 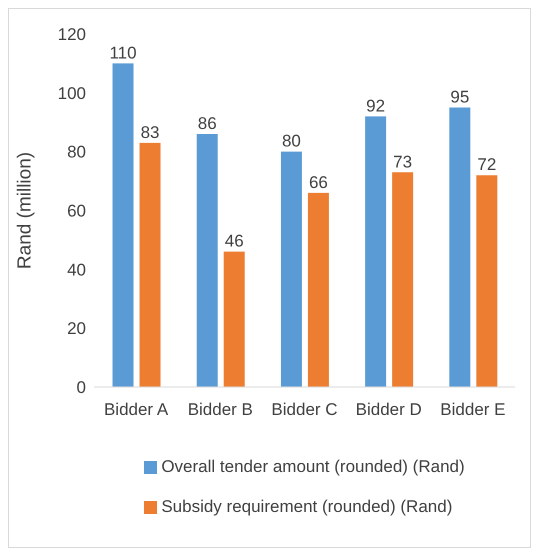 I want to click on data-label: 95, so click(x=460, y=97).